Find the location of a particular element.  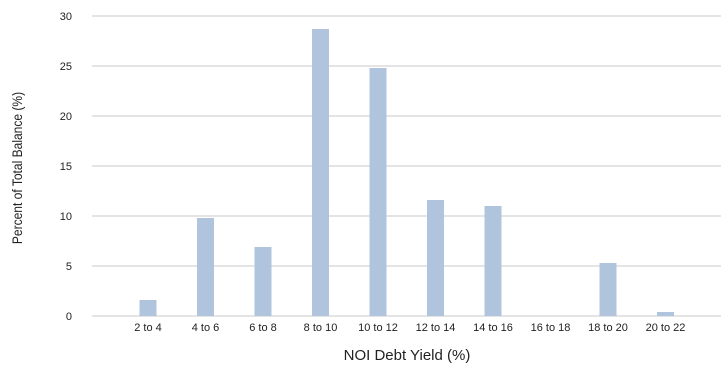

x-tick-label: 12 to 14 is located at coordinates (436, 328).